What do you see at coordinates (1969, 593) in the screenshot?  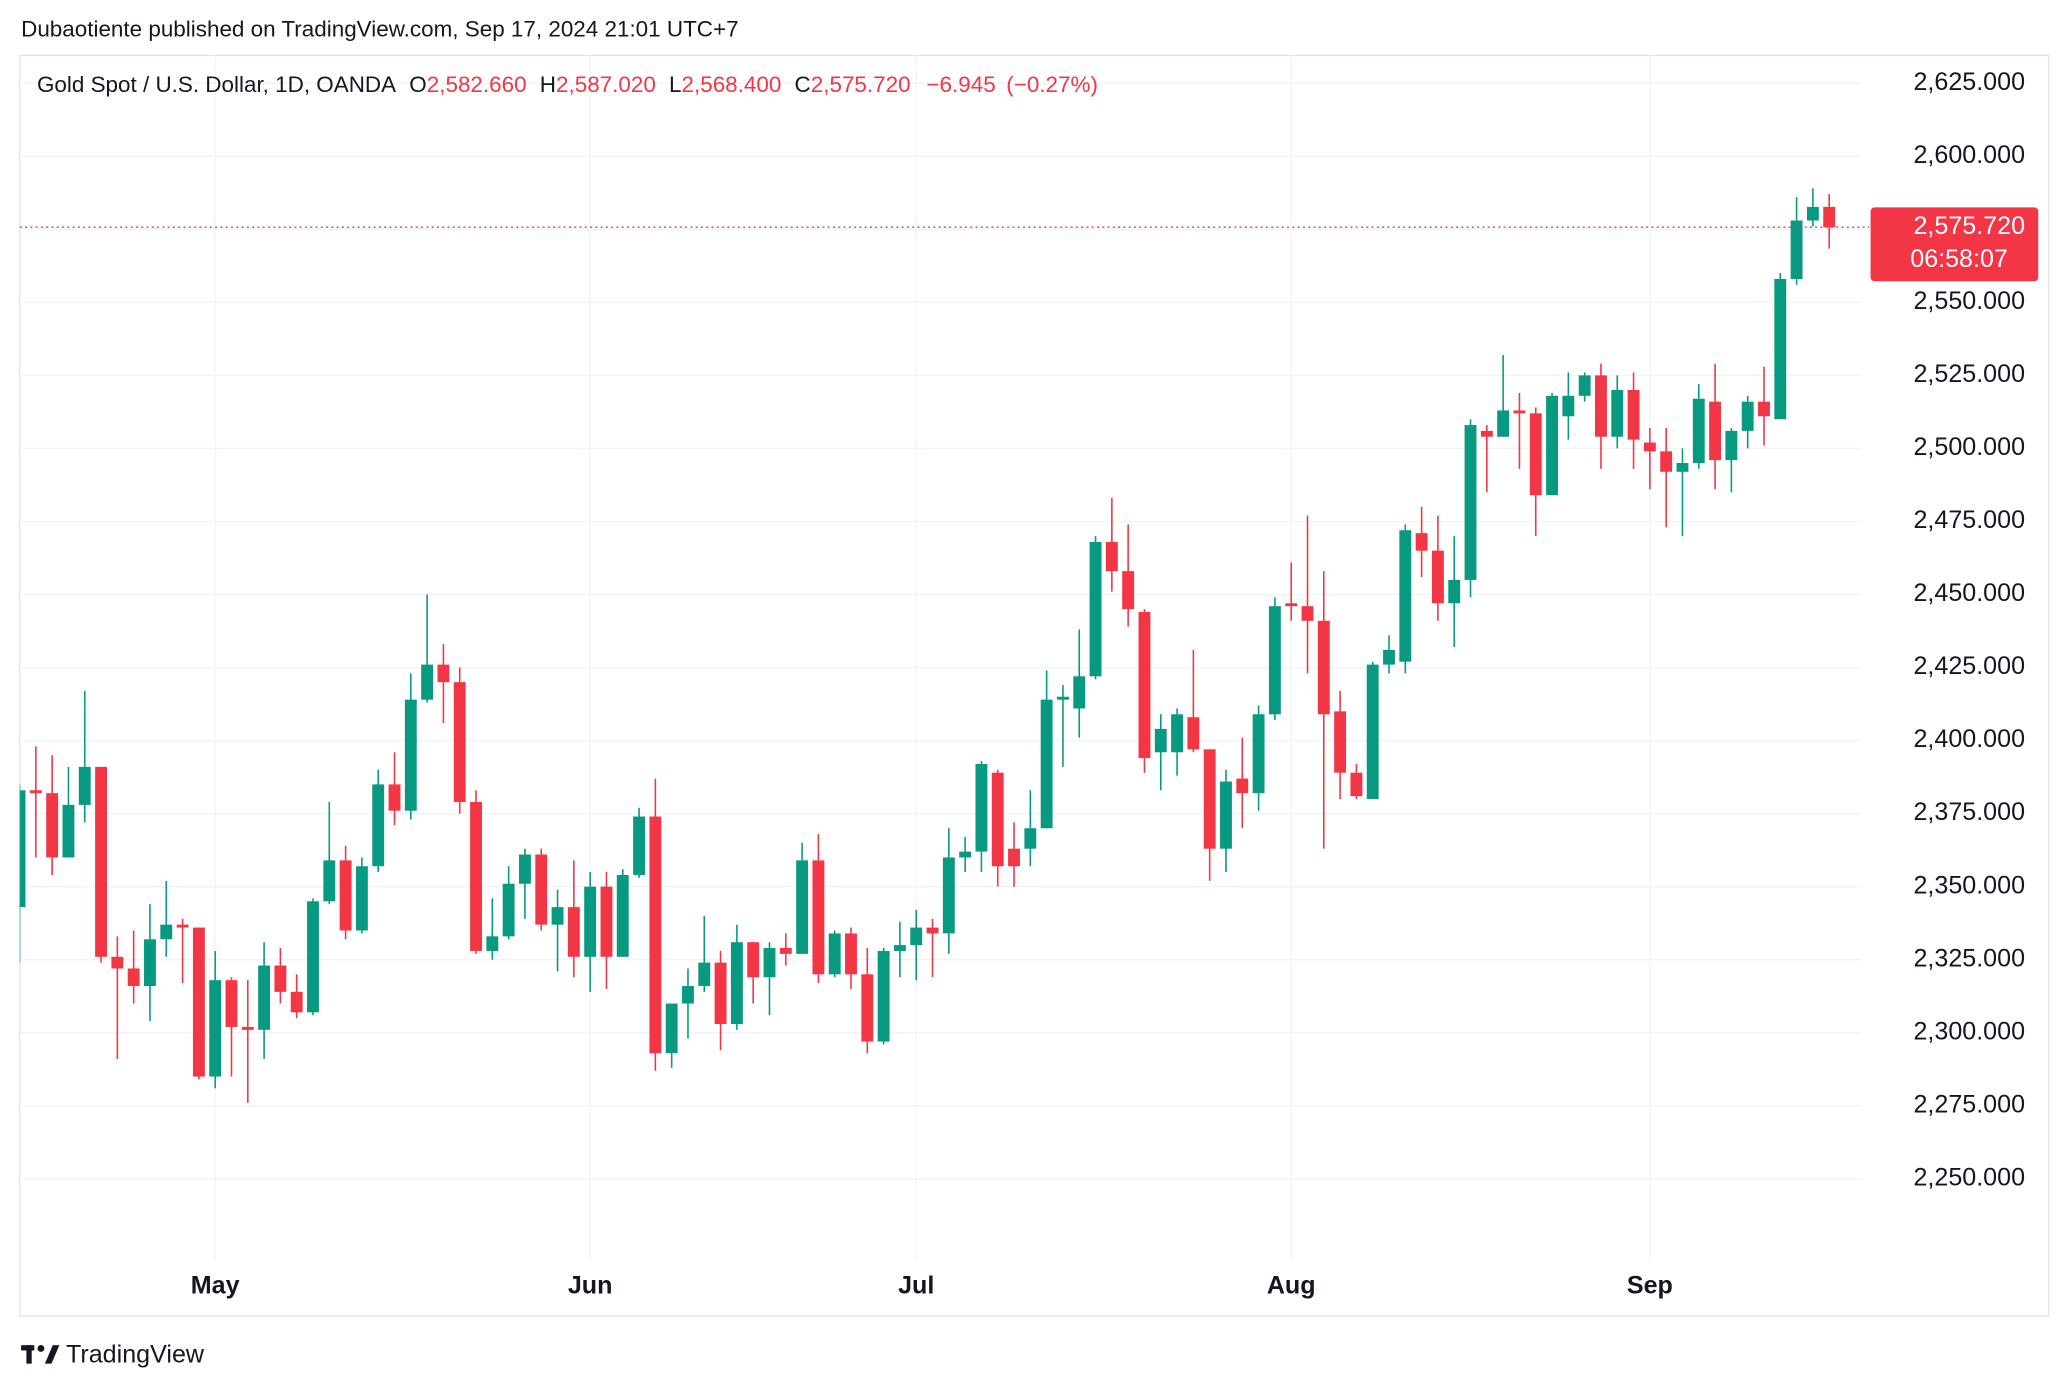 I see `y-tick-label: 2,450.000` at bounding box center [1969, 593].